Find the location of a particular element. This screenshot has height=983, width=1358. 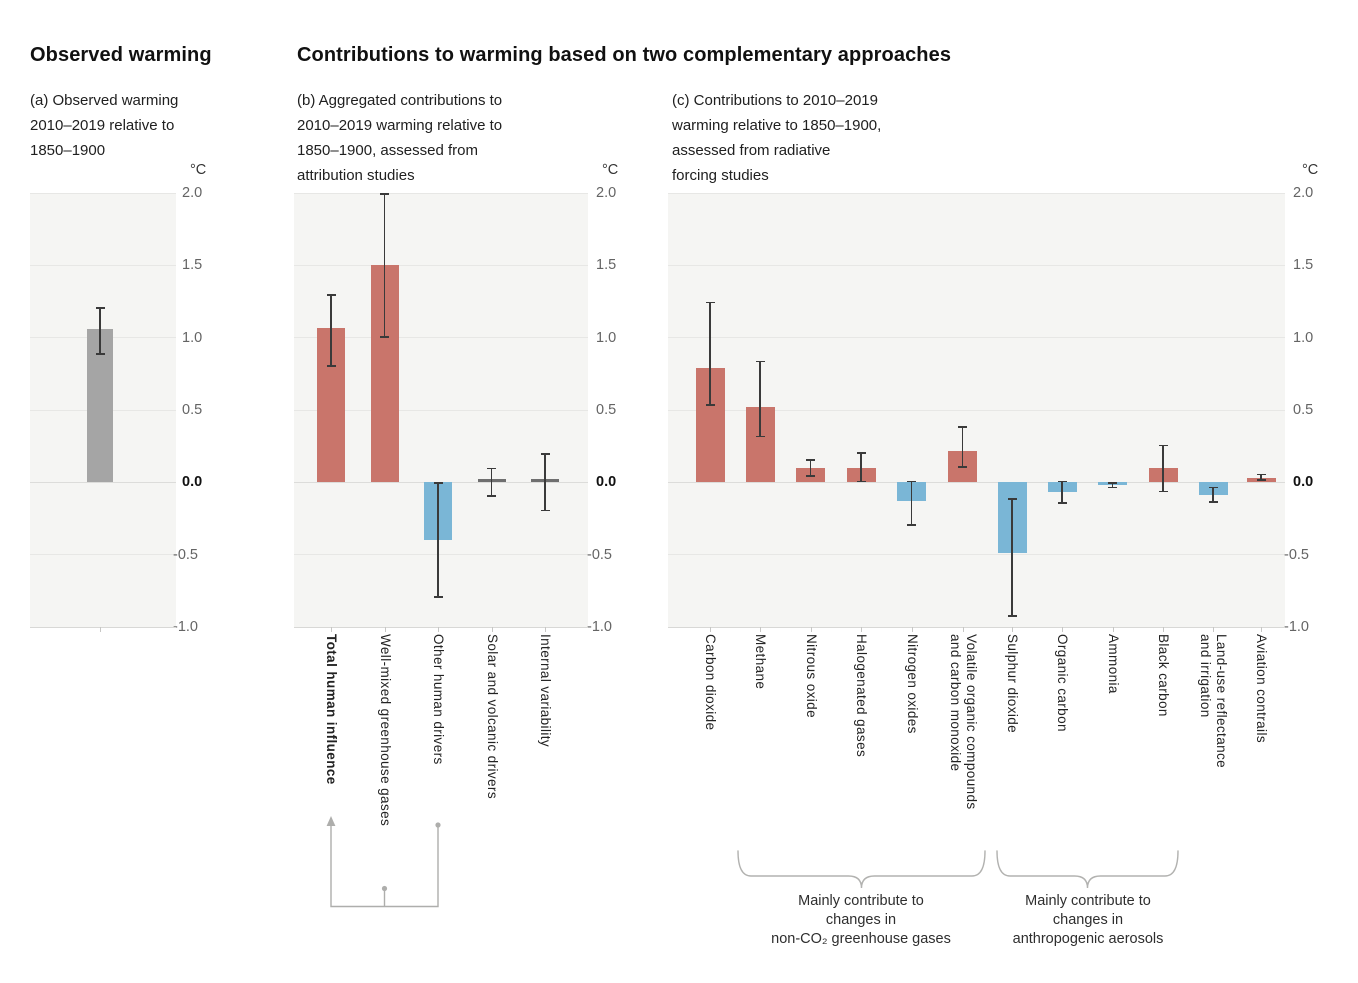

errorbar-cap-bottom-internal-variability is located at coordinates (545, 510).